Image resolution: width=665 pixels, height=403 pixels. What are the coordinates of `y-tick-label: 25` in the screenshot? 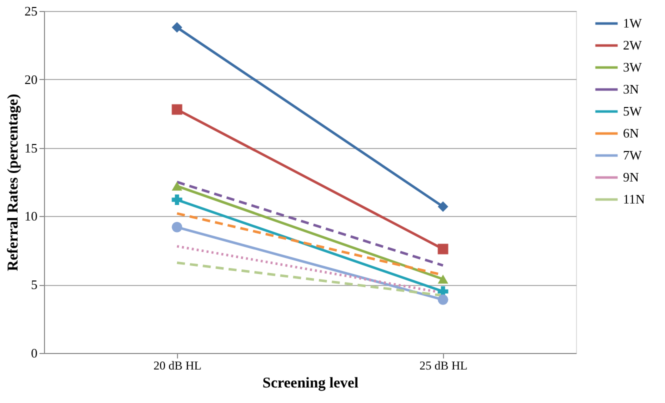 It's located at (31, 11).